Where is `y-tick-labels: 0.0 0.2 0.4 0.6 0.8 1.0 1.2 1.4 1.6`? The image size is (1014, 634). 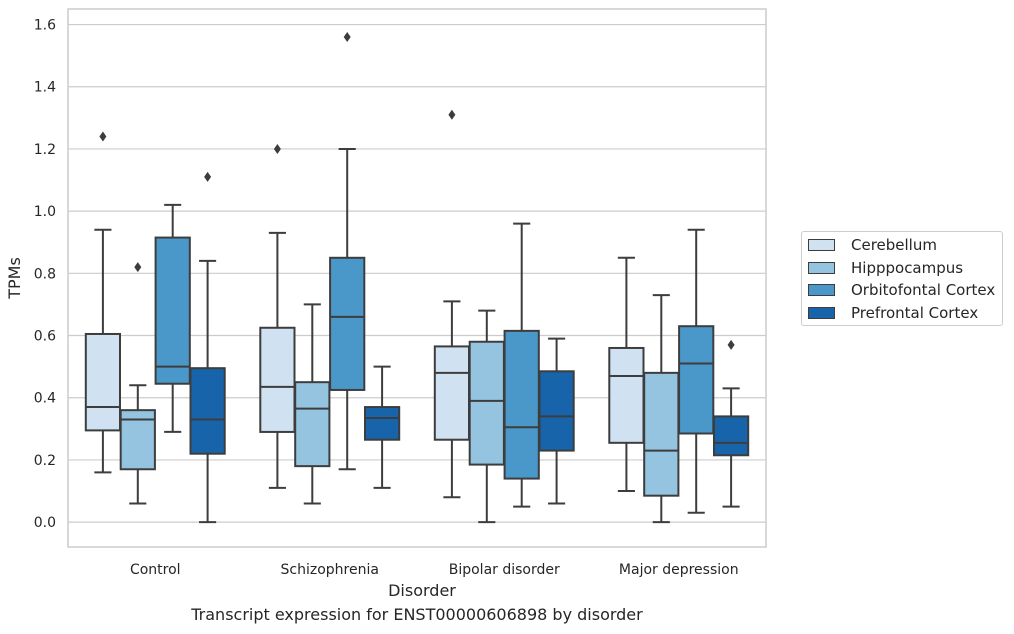 y-tick-labels: 0.0 0.2 0.4 0.6 0.8 1.0 1.2 1.4 1.6 is located at coordinates (45, 275).